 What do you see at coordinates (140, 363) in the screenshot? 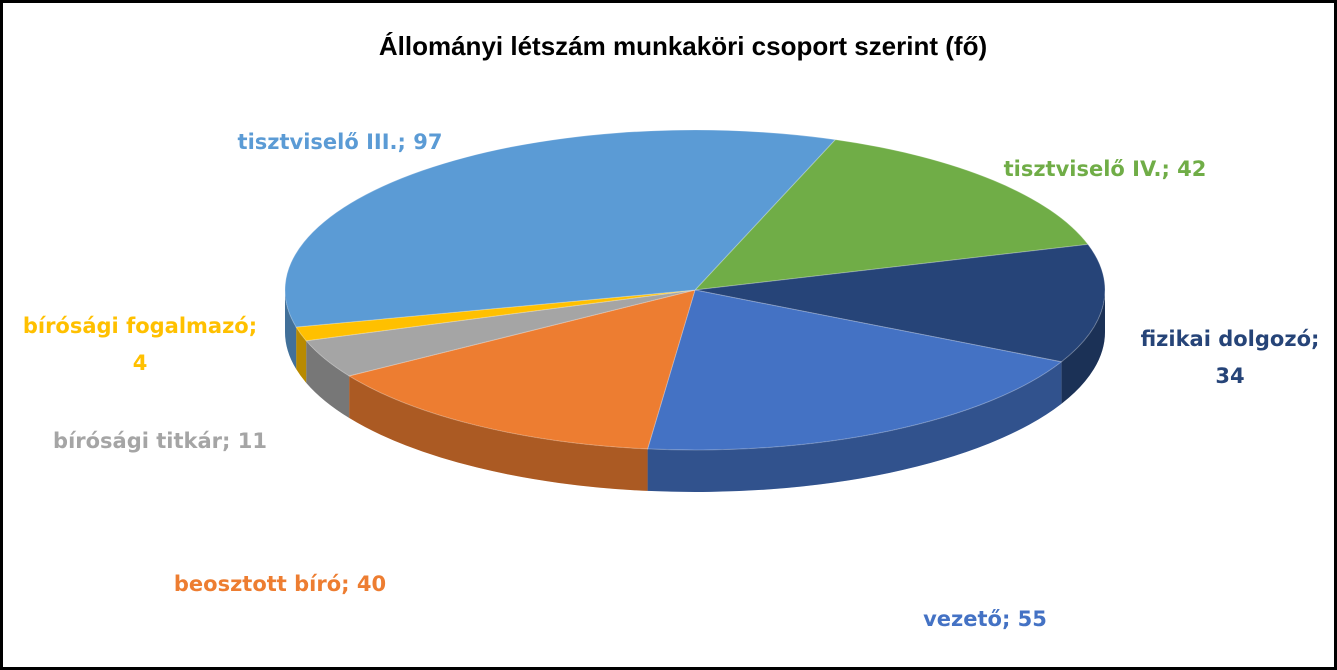
I see `data-label-line: 4` at bounding box center [140, 363].